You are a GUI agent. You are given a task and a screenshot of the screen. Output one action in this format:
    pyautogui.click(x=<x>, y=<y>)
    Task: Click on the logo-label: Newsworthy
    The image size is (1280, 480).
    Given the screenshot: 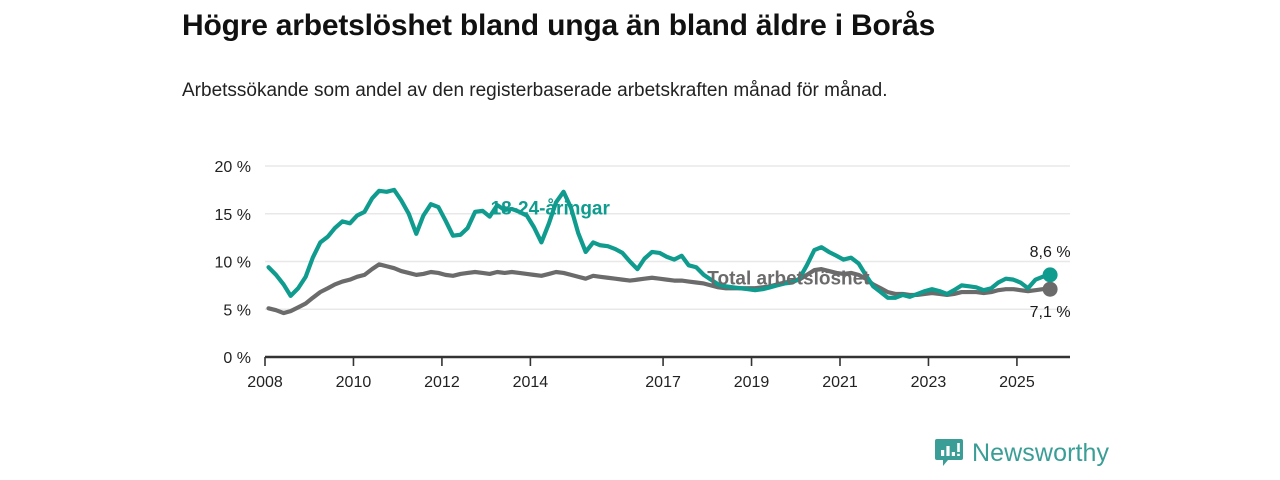 What is the action you would take?
    pyautogui.click(x=1041, y=452)
    